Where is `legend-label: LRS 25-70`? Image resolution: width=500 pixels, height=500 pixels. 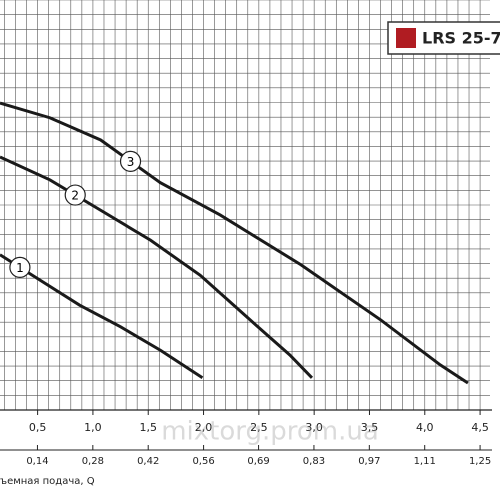 legend-label: LRS 25-70 is located at coordinates (461, 38).